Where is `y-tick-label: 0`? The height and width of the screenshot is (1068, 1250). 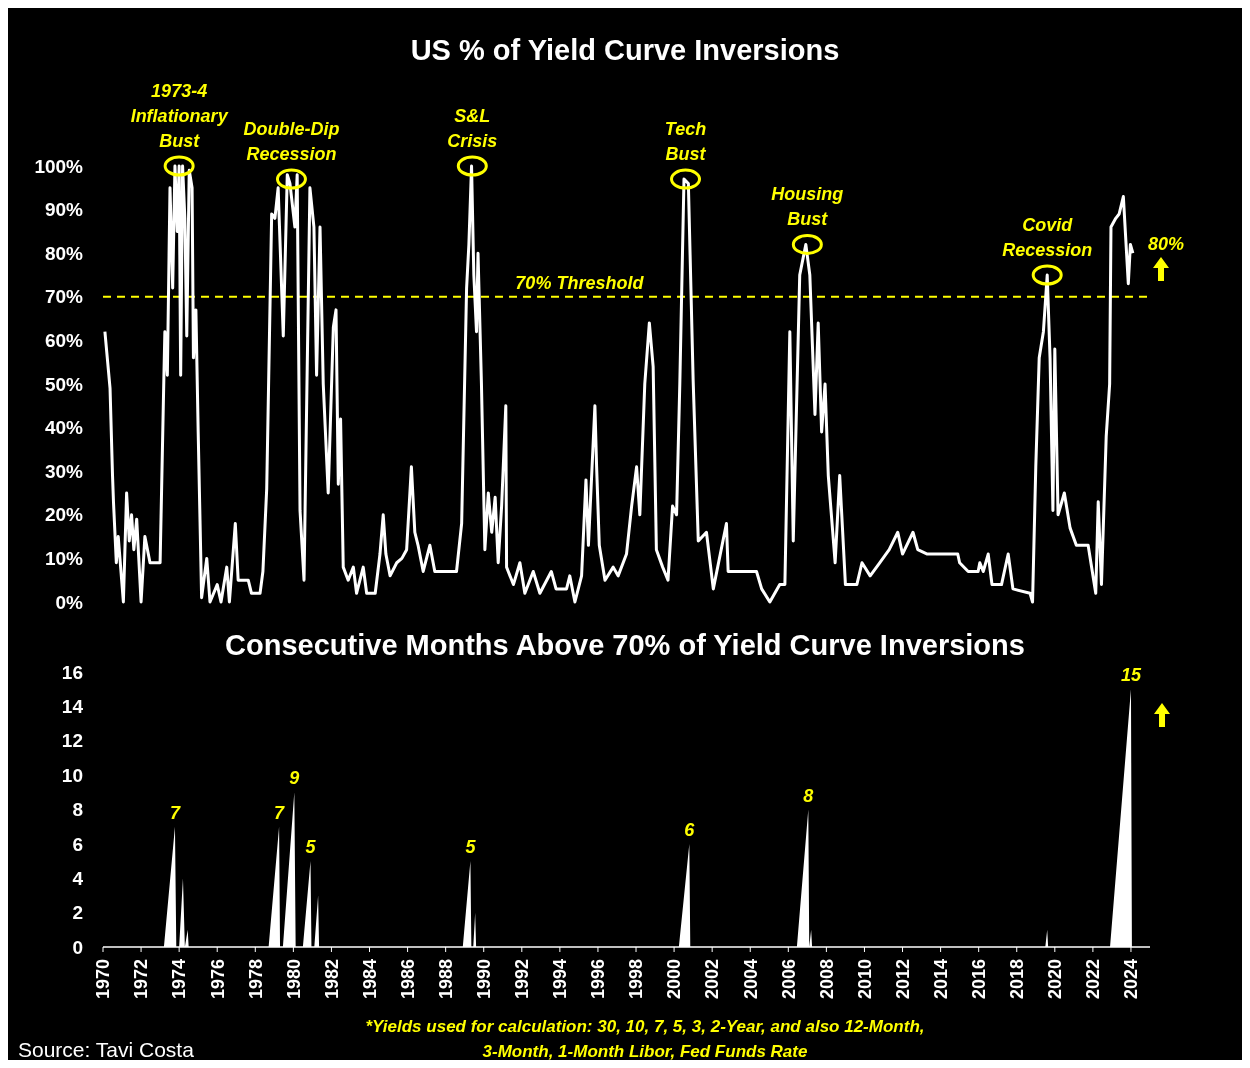 y-tick-label: 0 is located at coordinates (77, 947).